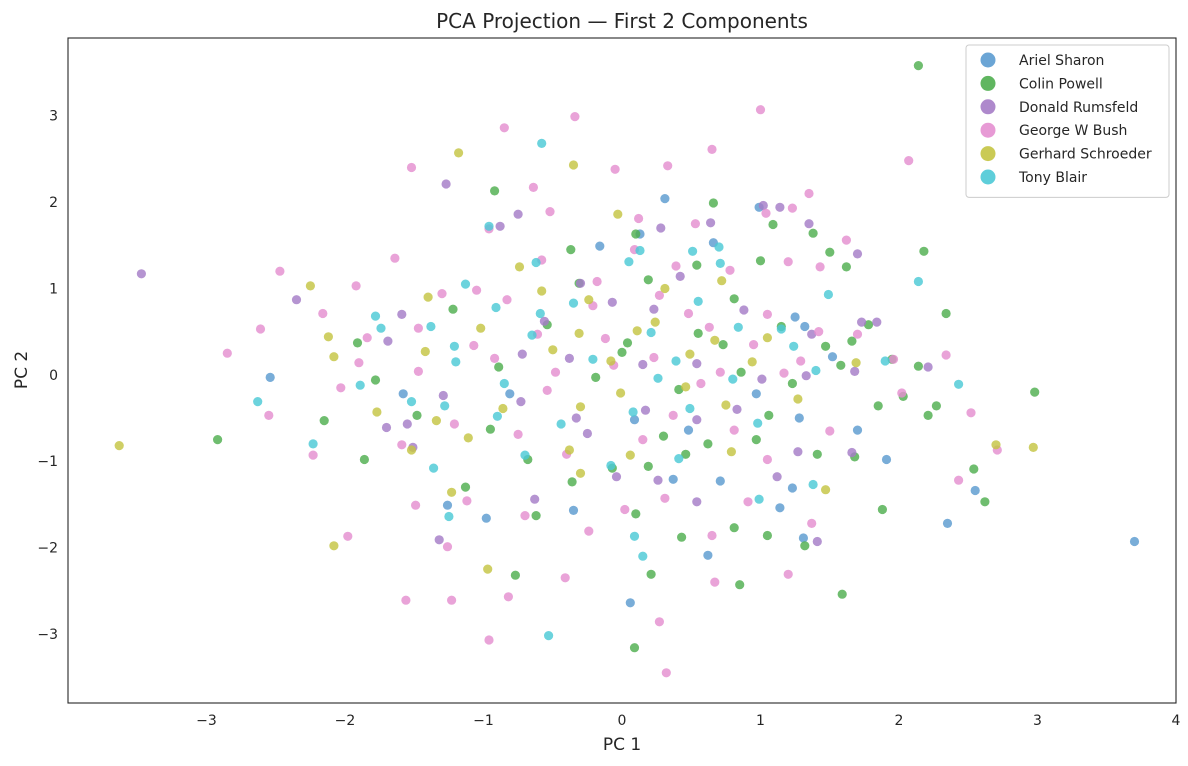 The width and height of the screenshot is (1188, 766). I want to click on y-tick-label: −1, so click(47, 462).